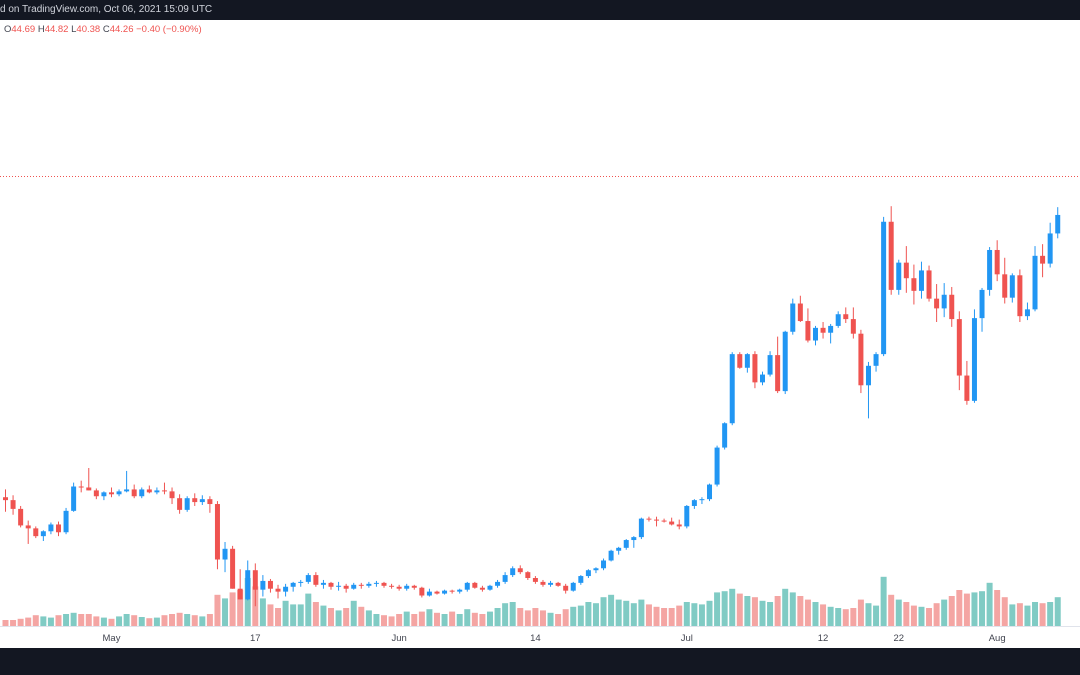 The height and width of the screenshot is (675, 1080). Describe the element at coordinates (74, 29) in the screenshot. I see `low-label: L` at that location.